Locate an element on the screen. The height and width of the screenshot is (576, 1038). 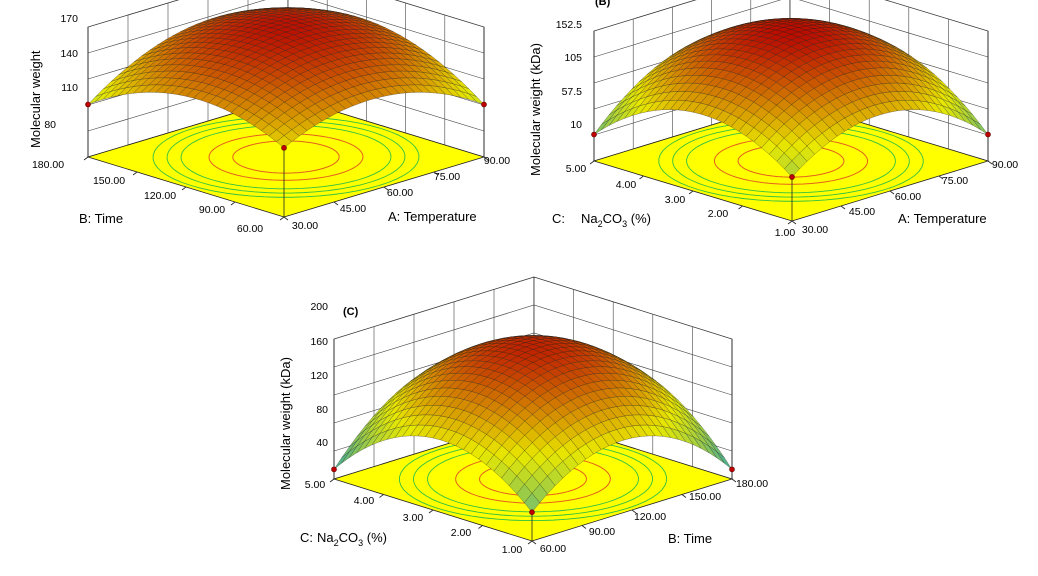
panel-c-y-tick-label: 3.00 is located at coordinates (413, 518).